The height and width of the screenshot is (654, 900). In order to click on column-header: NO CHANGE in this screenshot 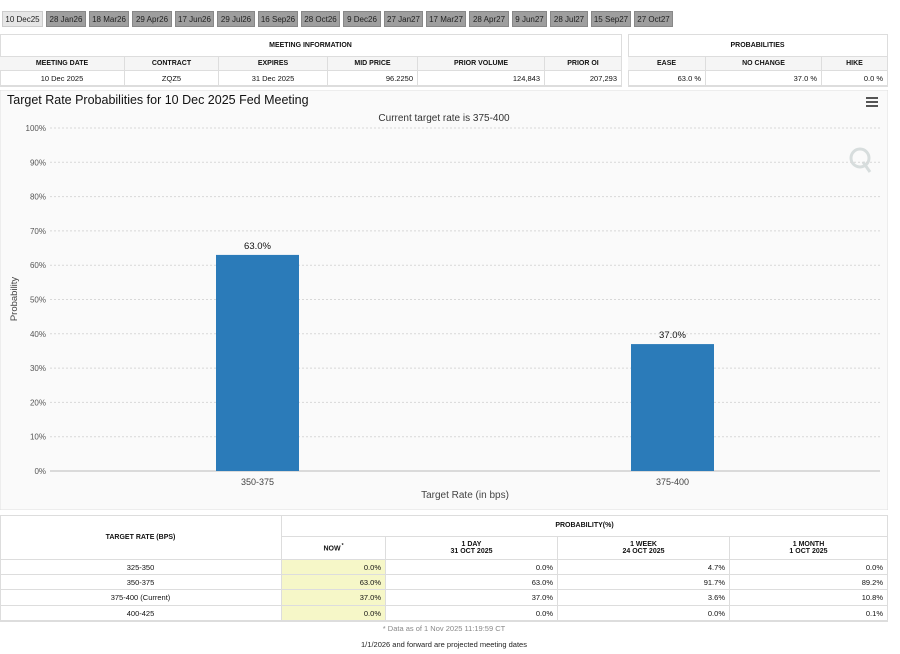, I will do `click(764, 64)`.